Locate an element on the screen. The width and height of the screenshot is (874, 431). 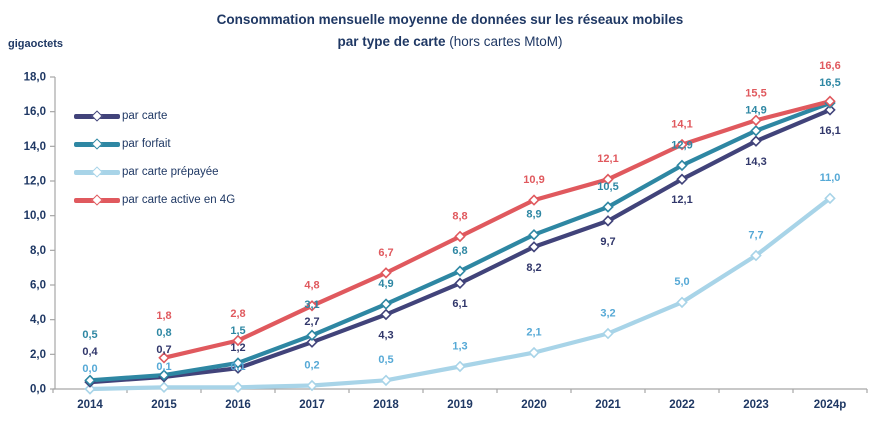
svg-text: 12,9 is located at coordinates (681, 145).